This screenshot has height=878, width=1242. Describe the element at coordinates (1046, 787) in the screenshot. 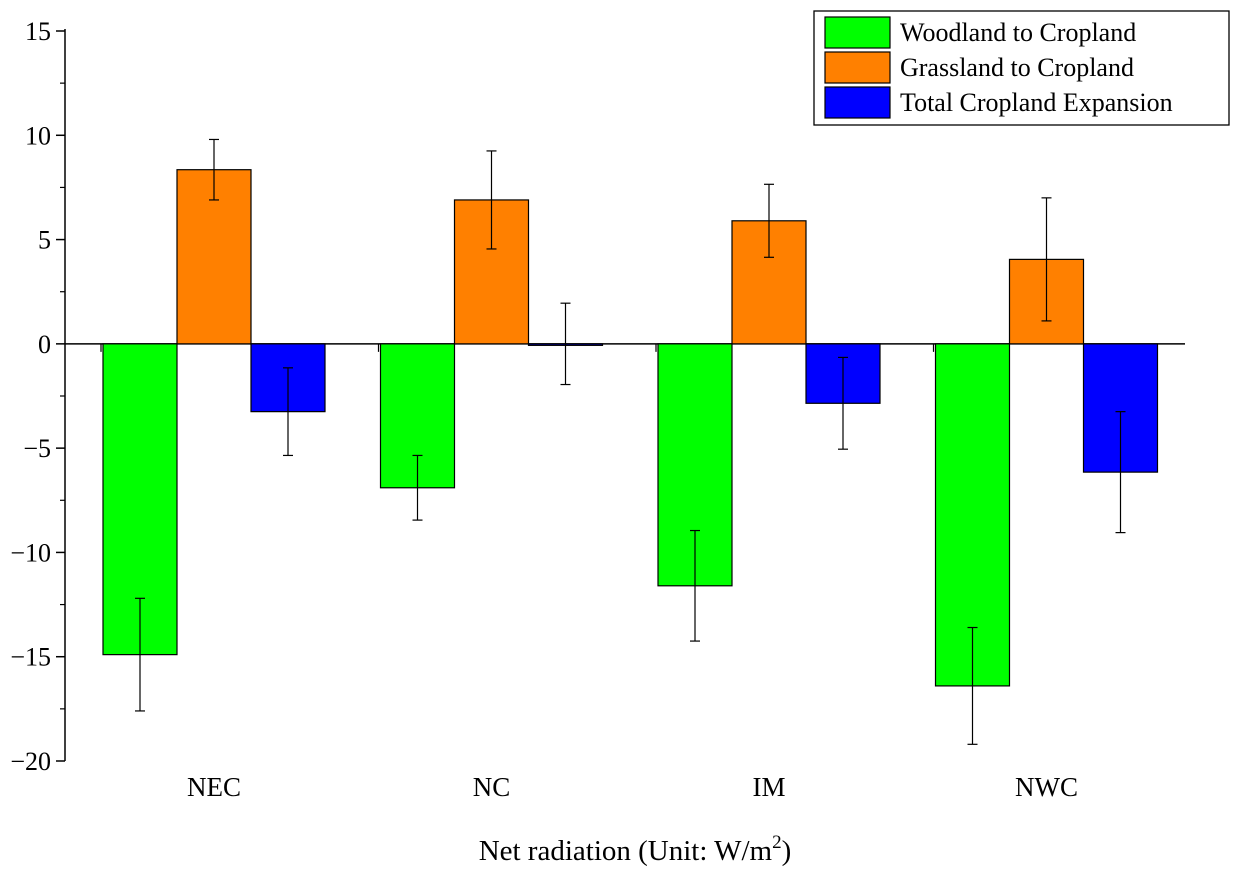

I see `x-category-label: NWC` at that location.